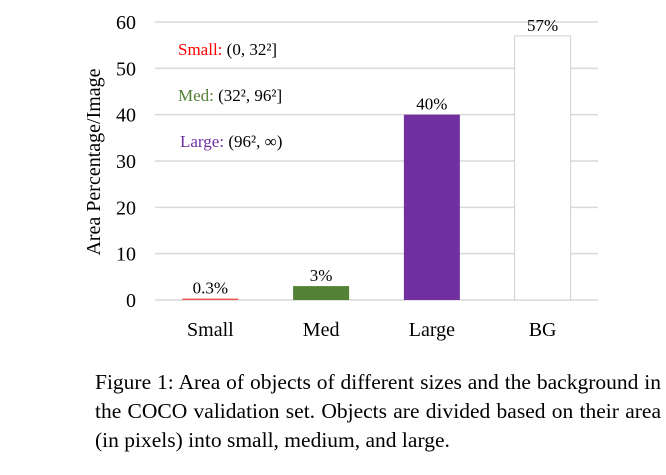 The width and height of the screenshot is (666, 475). I want to click on legend-range: (0, 32²], so click(252, 49).